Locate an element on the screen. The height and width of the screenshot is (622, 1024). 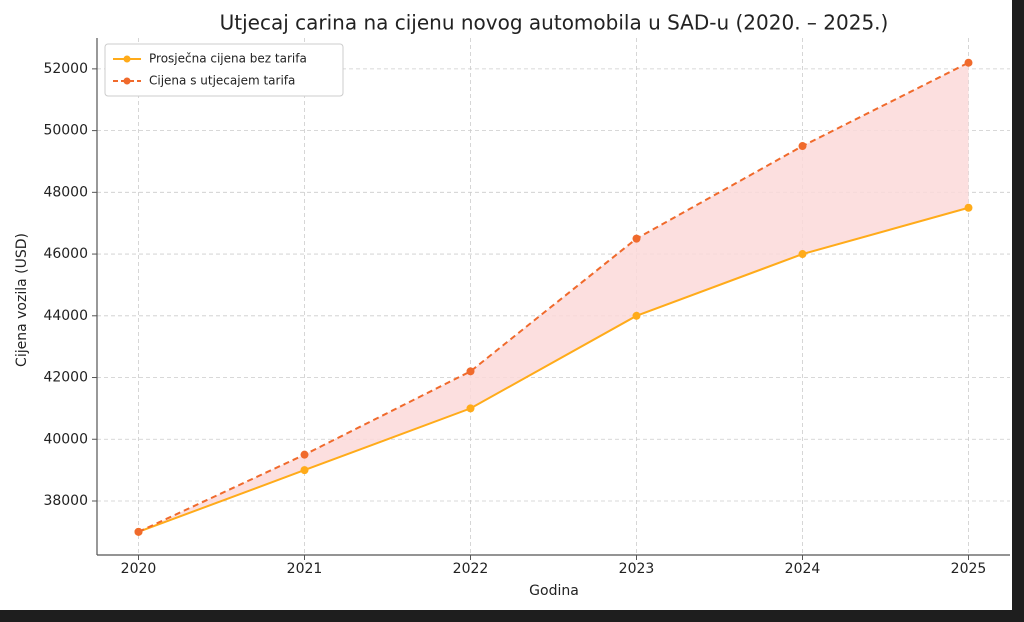
y-tick-label: 38000 is located at coordinates (65, 501).